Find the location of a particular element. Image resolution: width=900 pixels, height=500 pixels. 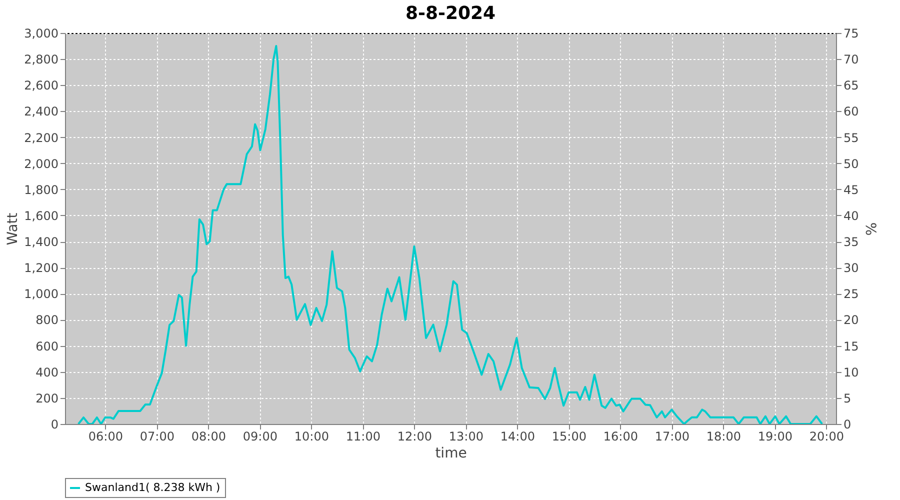

y2-tick-label: 65 is located at coordinates (851, 85).